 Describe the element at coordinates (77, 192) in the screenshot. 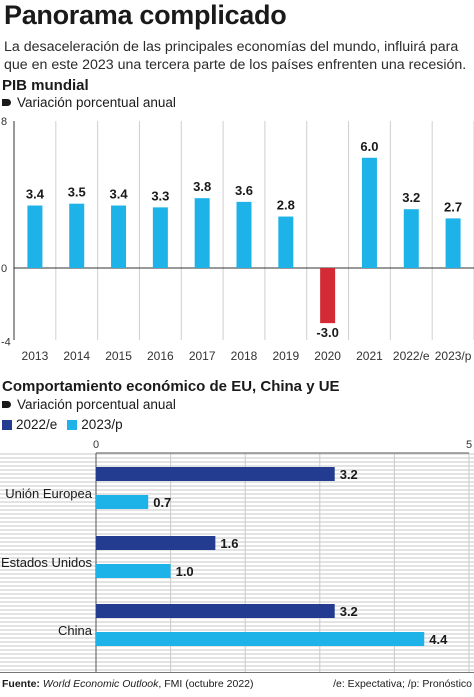

I see `pib-value-label: 3.5` at that location.